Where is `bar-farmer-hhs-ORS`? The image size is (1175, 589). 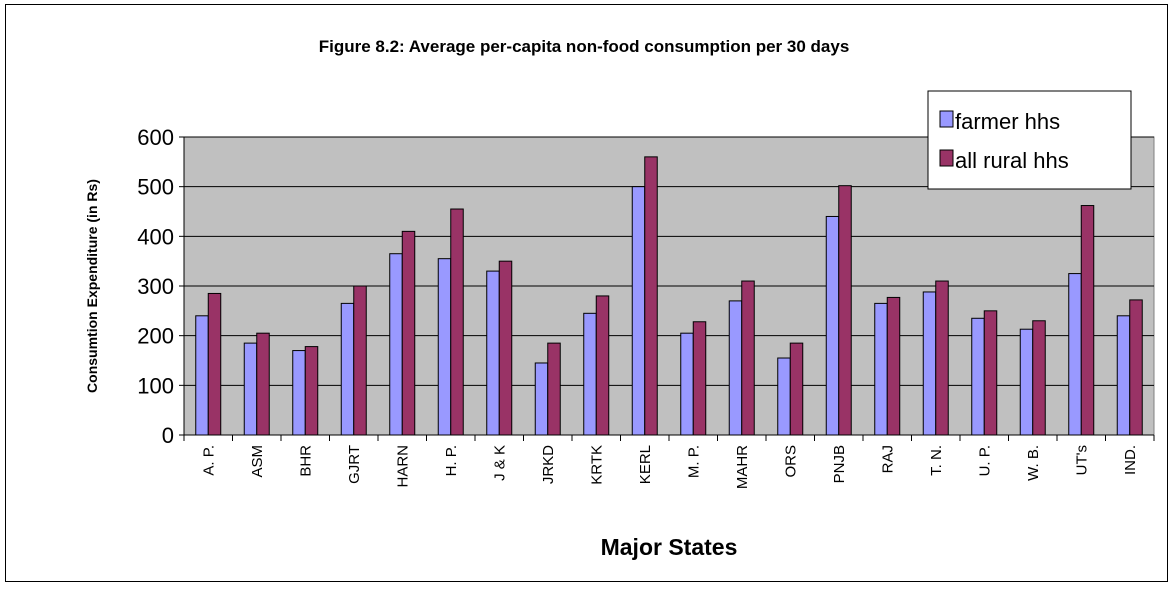
bar-farmer-hhs-ORS is located at coordinates (784, 396).